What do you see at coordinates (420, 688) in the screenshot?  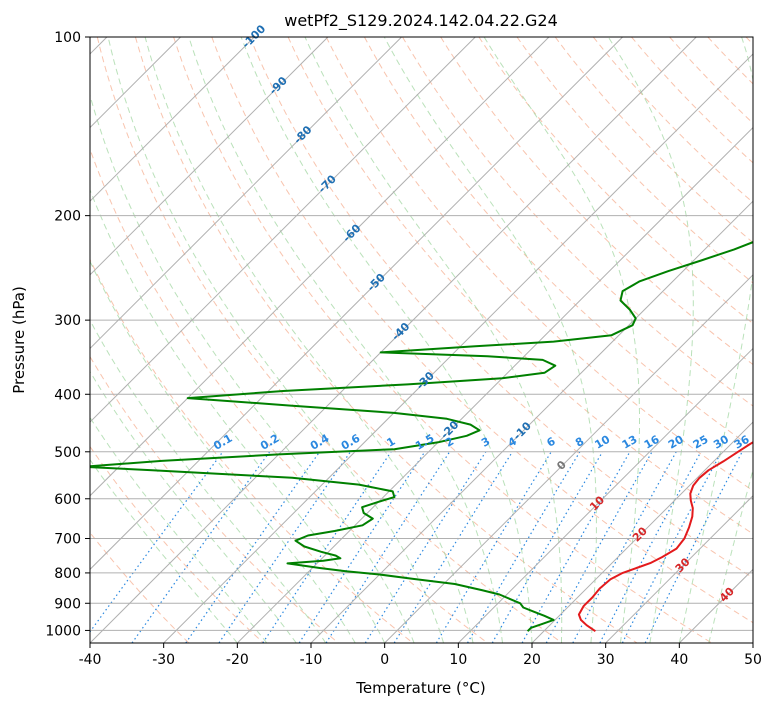 I see `x-axis-title: Temperature (°C)` at bounding box center [420, 688].